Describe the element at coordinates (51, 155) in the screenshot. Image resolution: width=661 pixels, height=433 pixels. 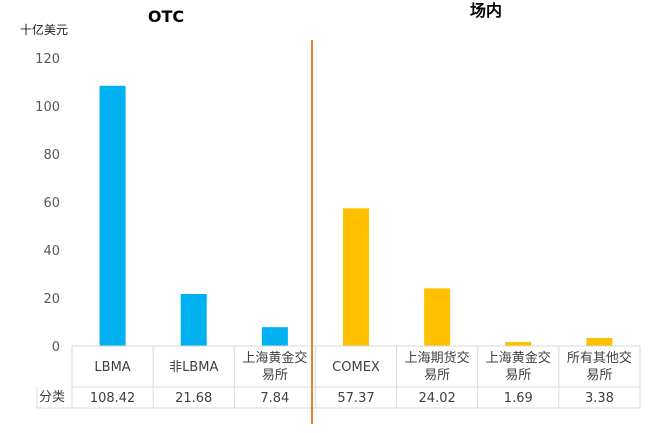
I see `y-tick-label: 80` at that location.